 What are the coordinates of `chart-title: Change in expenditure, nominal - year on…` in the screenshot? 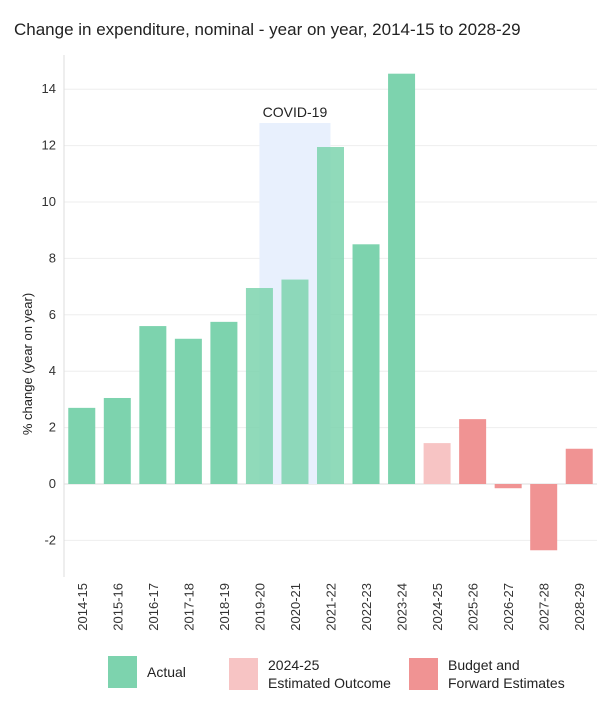 It's located at (267, 29).